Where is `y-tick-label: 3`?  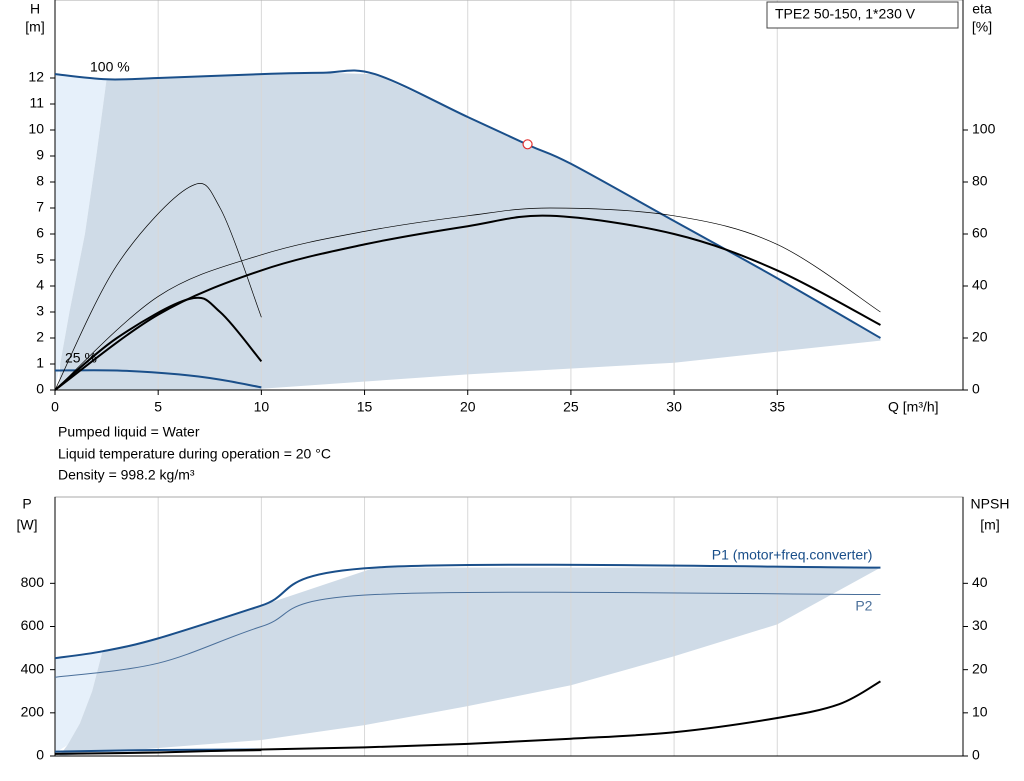
y-tick-label: 3 is located at coordinates (40, 311).